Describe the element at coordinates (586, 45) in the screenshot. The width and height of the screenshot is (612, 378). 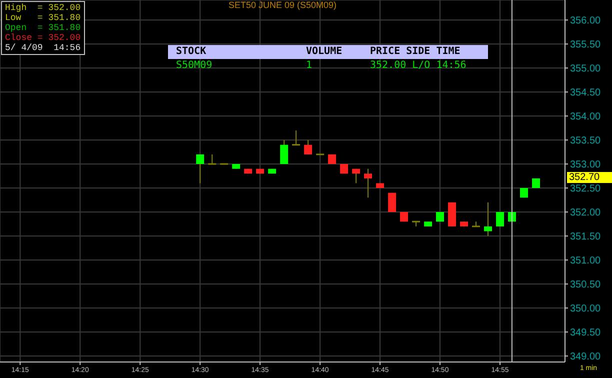
I see `y-tick-label: 355.50` at that location.